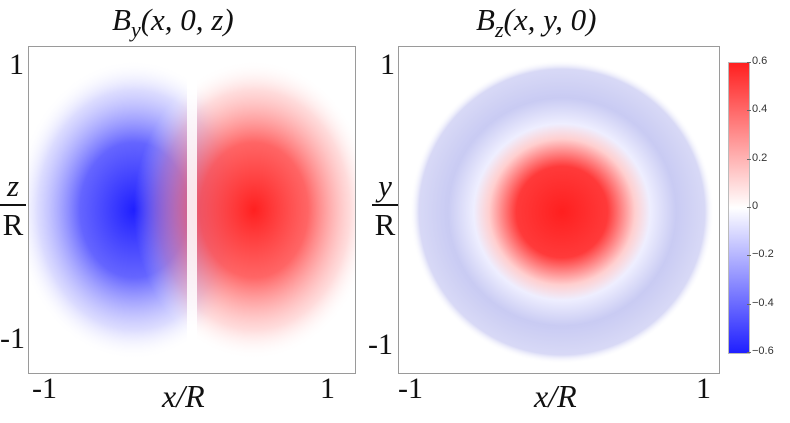 The image size is (790, 423). Describe the element at coordinates (44, 388) in the screenshot. I see `panel1-x-tick-left: -1` at that location.